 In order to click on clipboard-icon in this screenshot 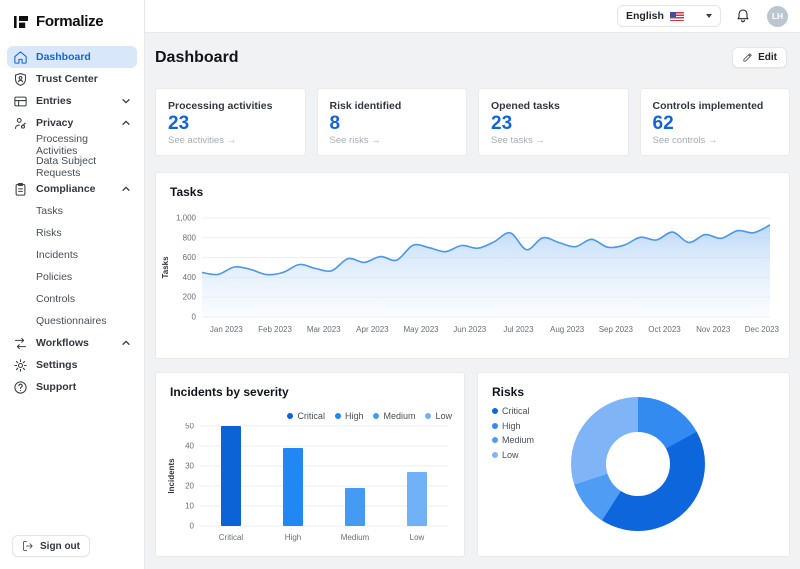, I will do `click(20, 189)`.